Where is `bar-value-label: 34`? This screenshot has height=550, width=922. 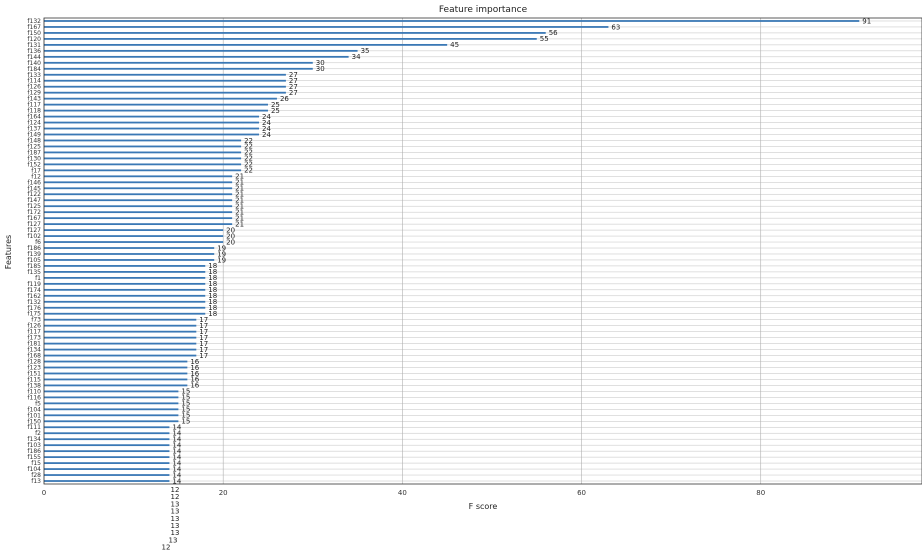 bar-value-label: 34 is located at coordinates (356, 57).